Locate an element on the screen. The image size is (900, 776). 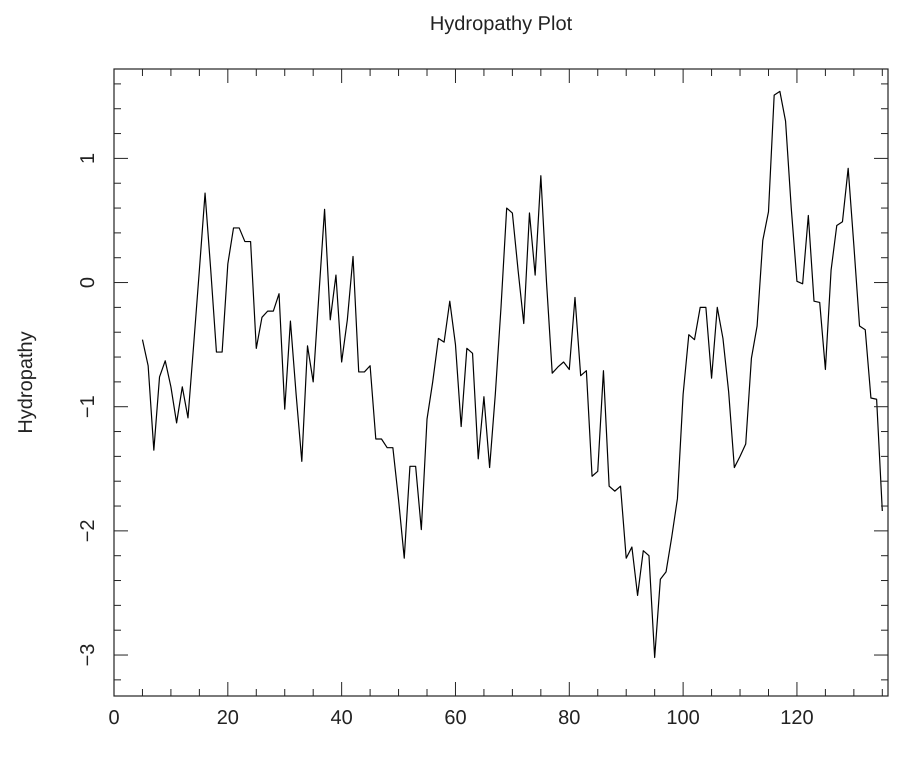
x-tick-label: 20 is located at coordinates (227, 718).